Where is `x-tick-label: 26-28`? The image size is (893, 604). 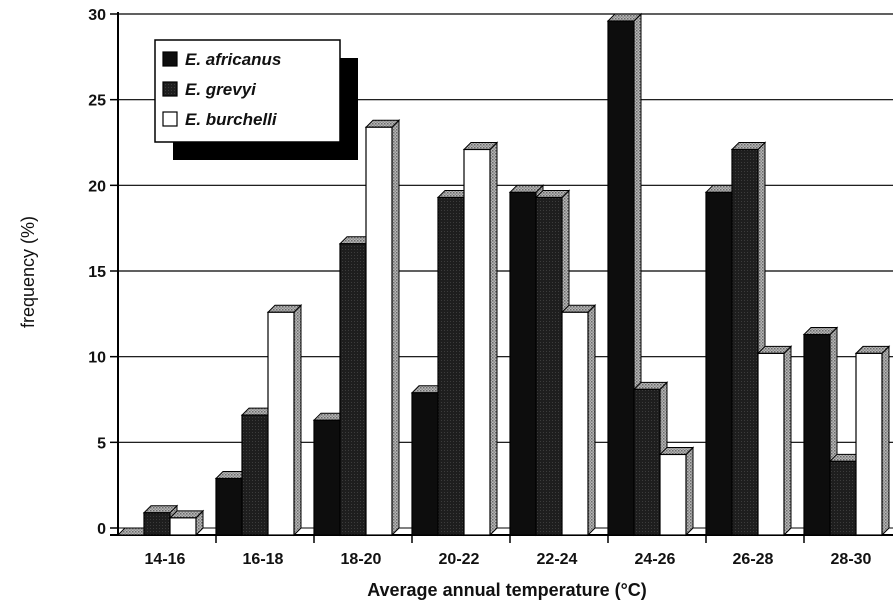 x-tick-label: 26-28 is located at coordinates (753, 559).